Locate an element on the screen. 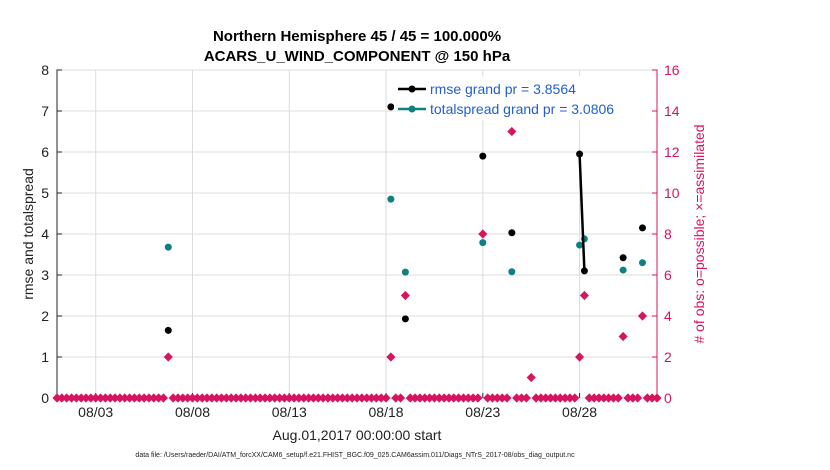 This screenshot has width=830, height=470. x-tick-label-0: 08/03 is located at coordinates (95, 412).